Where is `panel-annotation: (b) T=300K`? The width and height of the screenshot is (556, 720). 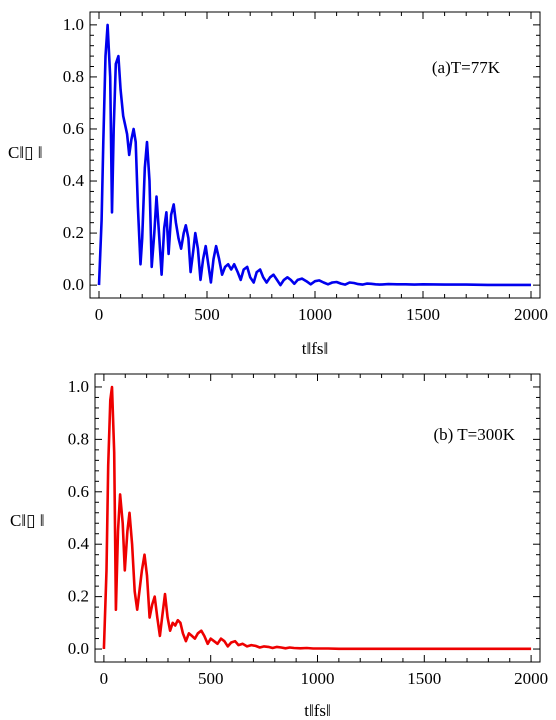
panel-annotation: (b) T=300K is located at coordinates (474, 434).